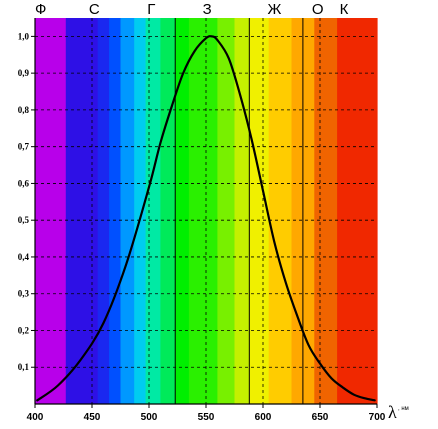  Describe the element at coordinates (344, 9) in the screenshot. I see `band-label-6: К` at that location.